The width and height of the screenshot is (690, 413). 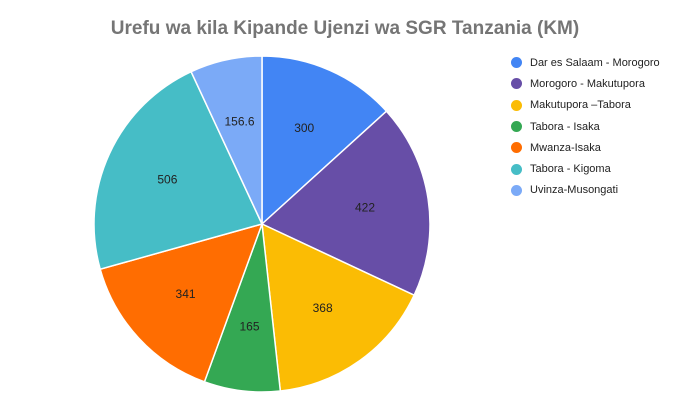 I want to click on legend-item: Makutupora –Tabora, so click(x=598, y=105).